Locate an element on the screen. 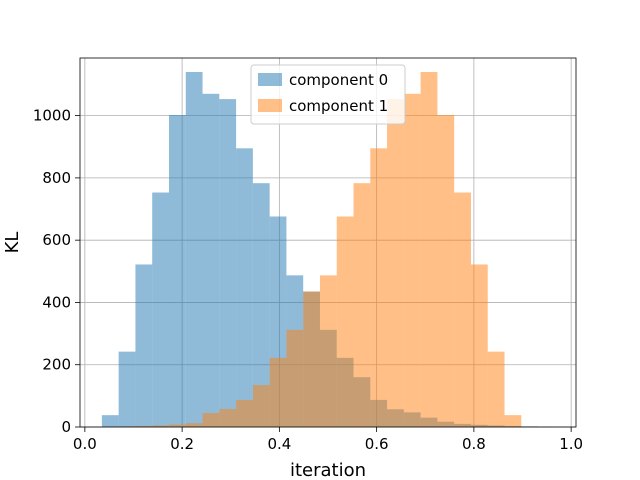 The image size is (640, 480). y-tick-label: 600 is located at coordinates (56, 240).